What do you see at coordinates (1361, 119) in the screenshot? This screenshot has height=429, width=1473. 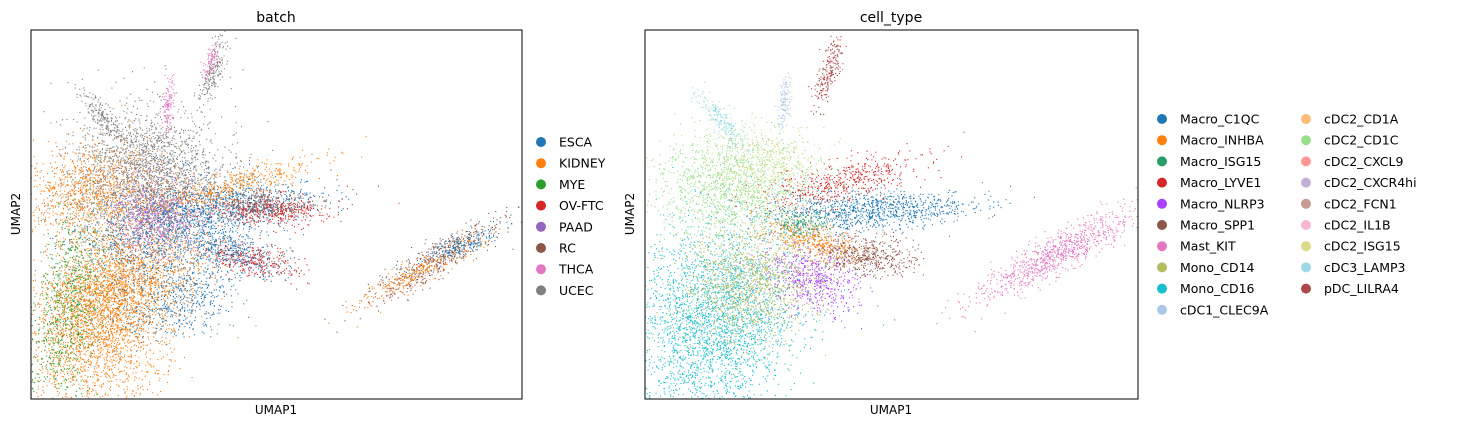 I see `legend-label: cDC2_CD1A` at bounding box center [1361, 119].